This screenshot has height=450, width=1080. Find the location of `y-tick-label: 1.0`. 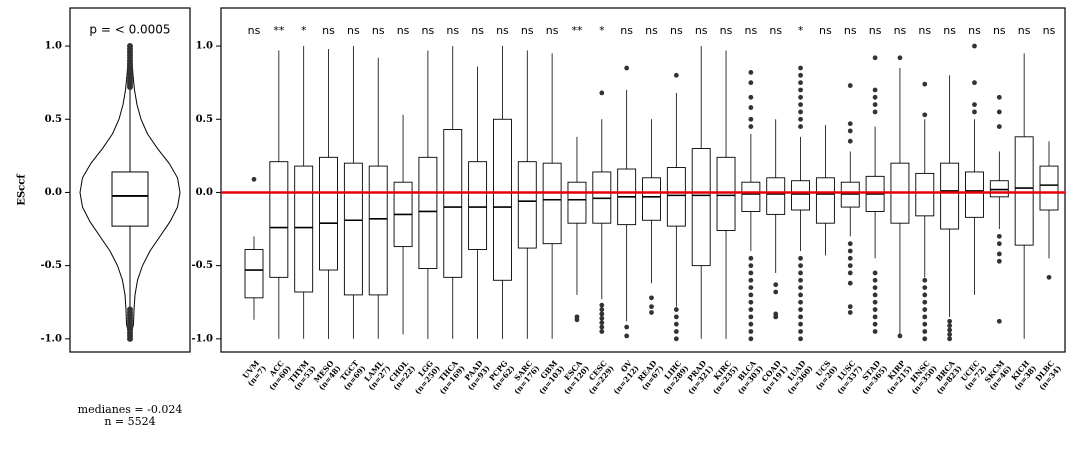

y-tick-label: 1.0 is located at coordinates (53, 46).